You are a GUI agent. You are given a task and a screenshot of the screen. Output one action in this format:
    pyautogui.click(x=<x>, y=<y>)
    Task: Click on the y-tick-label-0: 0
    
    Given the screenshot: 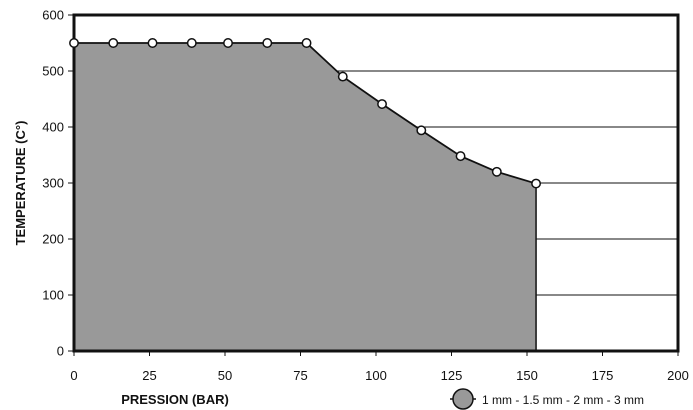 What is the action you would take?
    pyautogui.click(x=60, y=351)
    